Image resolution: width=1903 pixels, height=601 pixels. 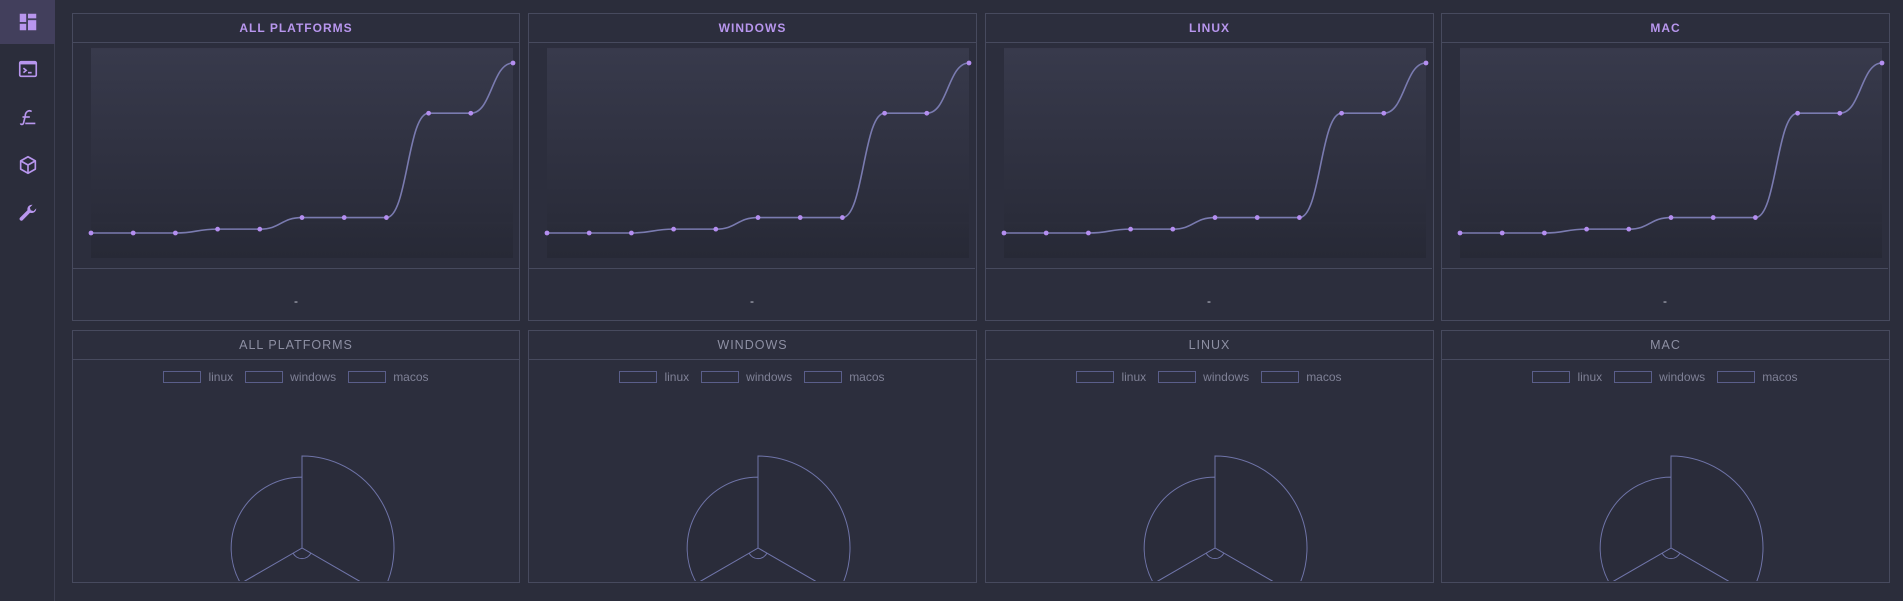 What do you see at coordinates (1209, 345) in the screenshot?
I see `panel-title: LINUX` at bounding box center [1209, 345].